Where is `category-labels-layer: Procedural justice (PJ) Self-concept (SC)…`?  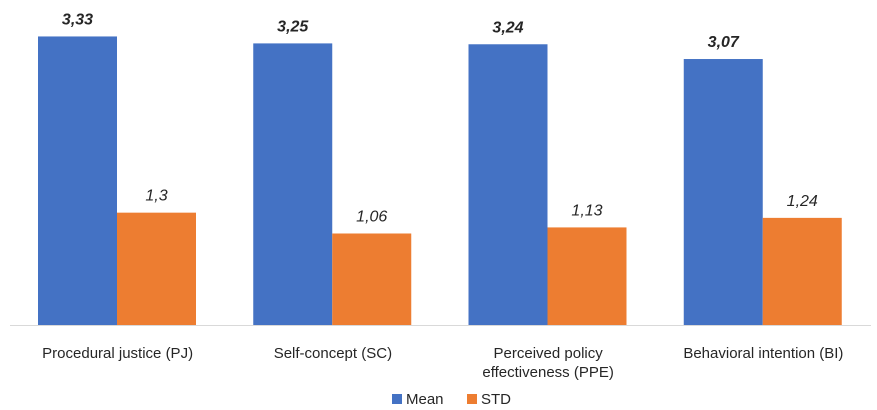 category-labels-layer: Procedural justice (PJ) Self-concept (SC)… is located at coordinates (442, 363).